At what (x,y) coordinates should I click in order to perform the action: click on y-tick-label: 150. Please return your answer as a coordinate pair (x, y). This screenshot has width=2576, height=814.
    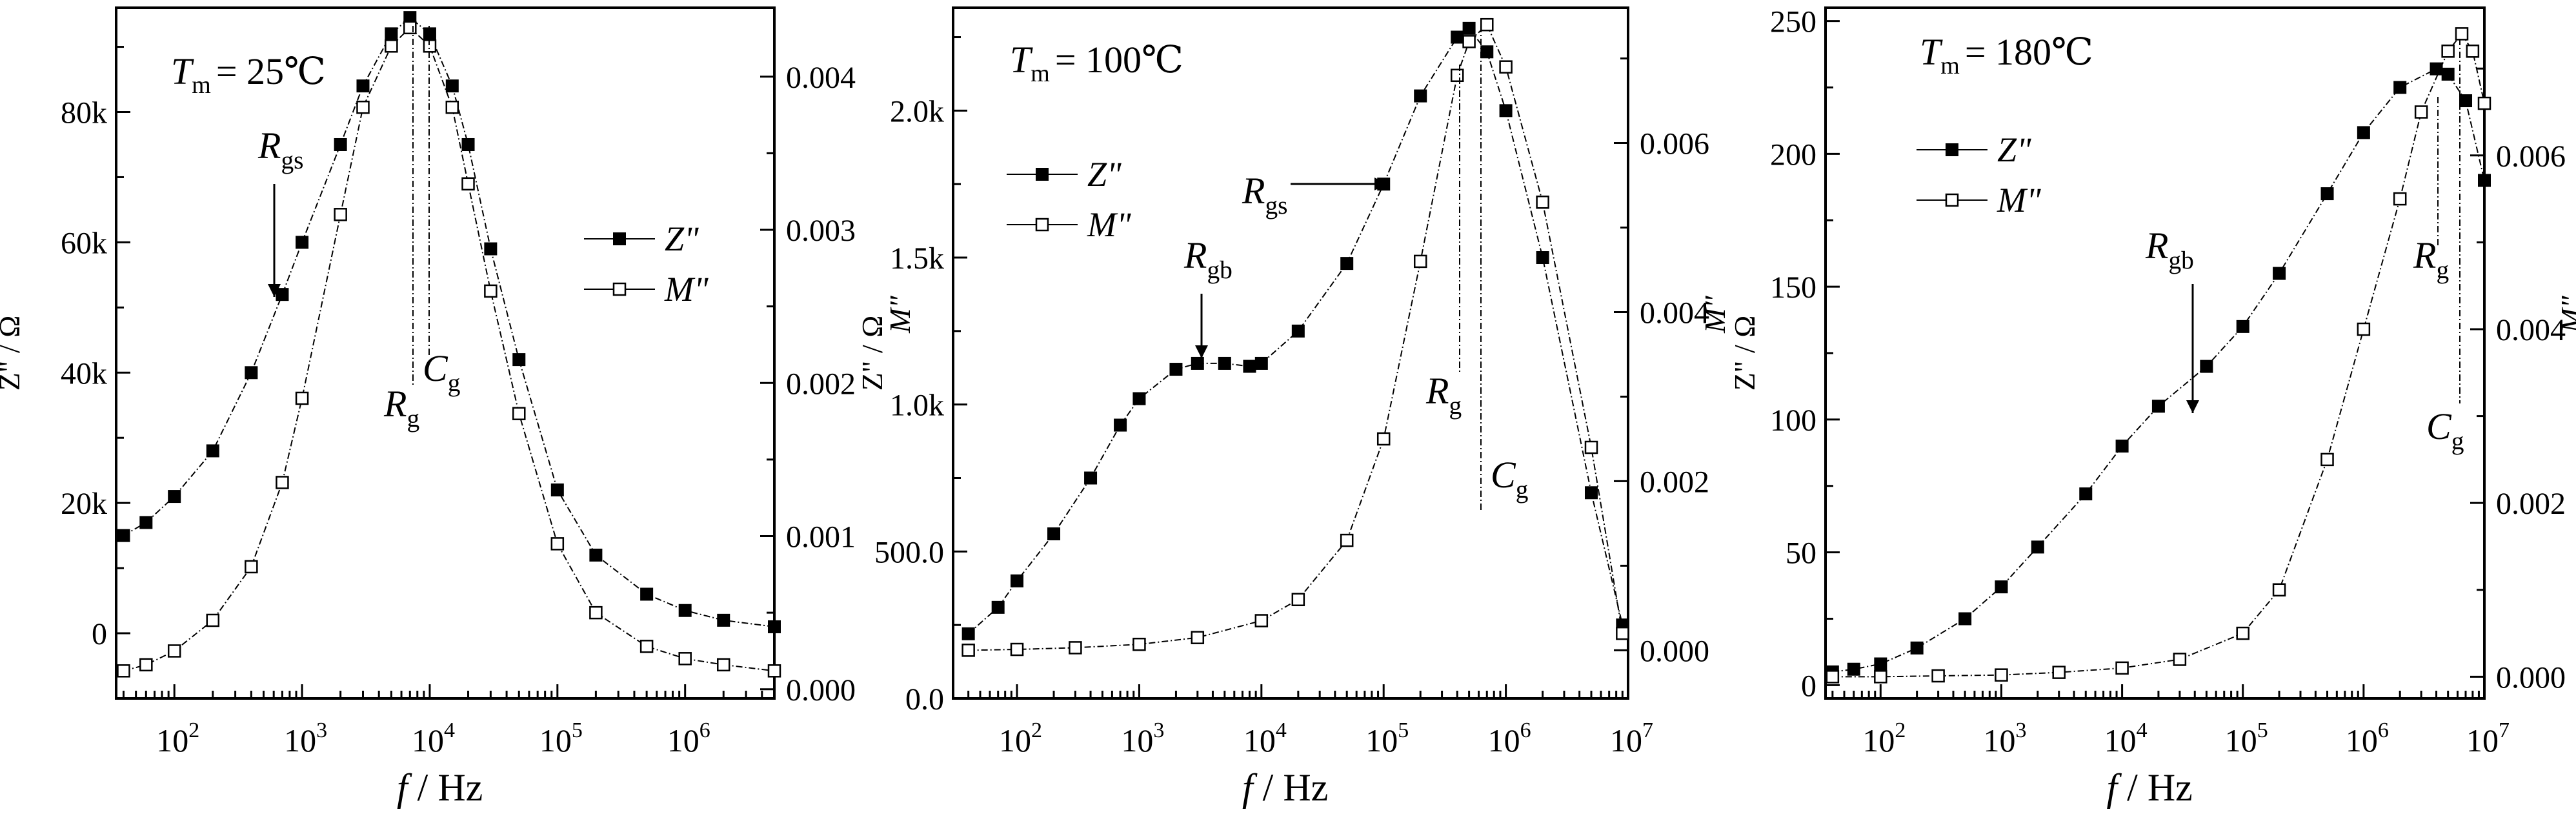
    Looking at the image, I should click on (1793, 287).